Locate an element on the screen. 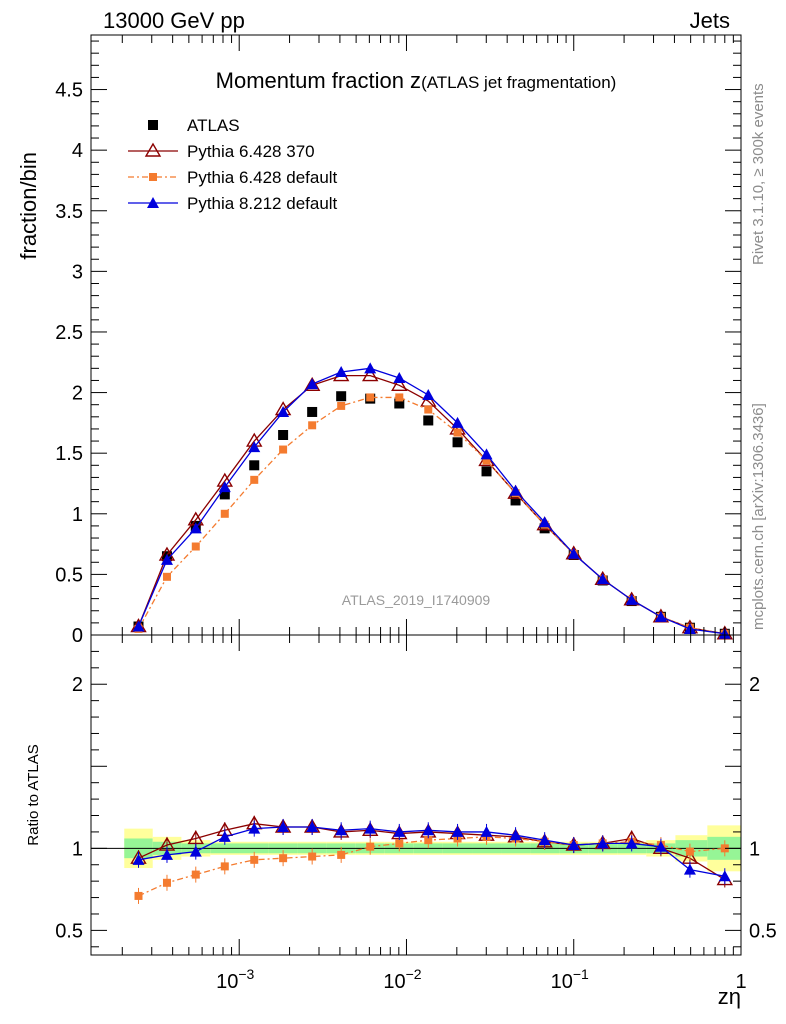 The image size is (786, 1024). ratio-y-tick-label-right: 0.5 is located at coordinates (763, 931).